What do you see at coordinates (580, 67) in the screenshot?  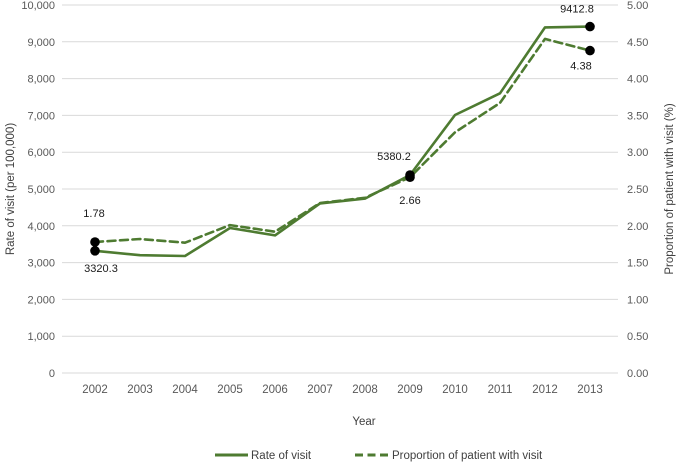 I see `data-label: 4.38` at bounding box center [580, 67].